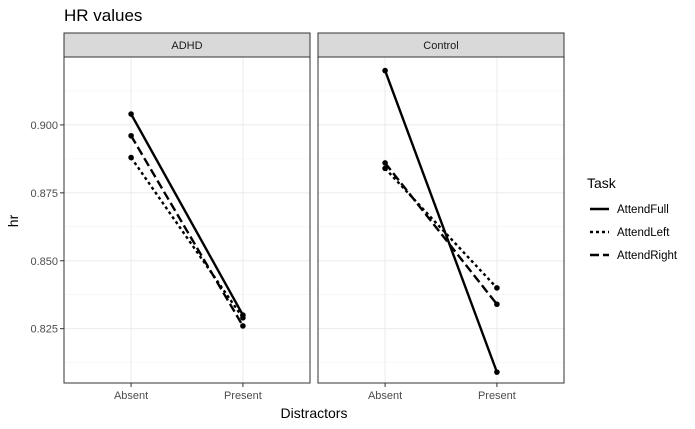  I want to click on y-axis: 0.825 0.850 0.875 0.900, so click(47, 228).